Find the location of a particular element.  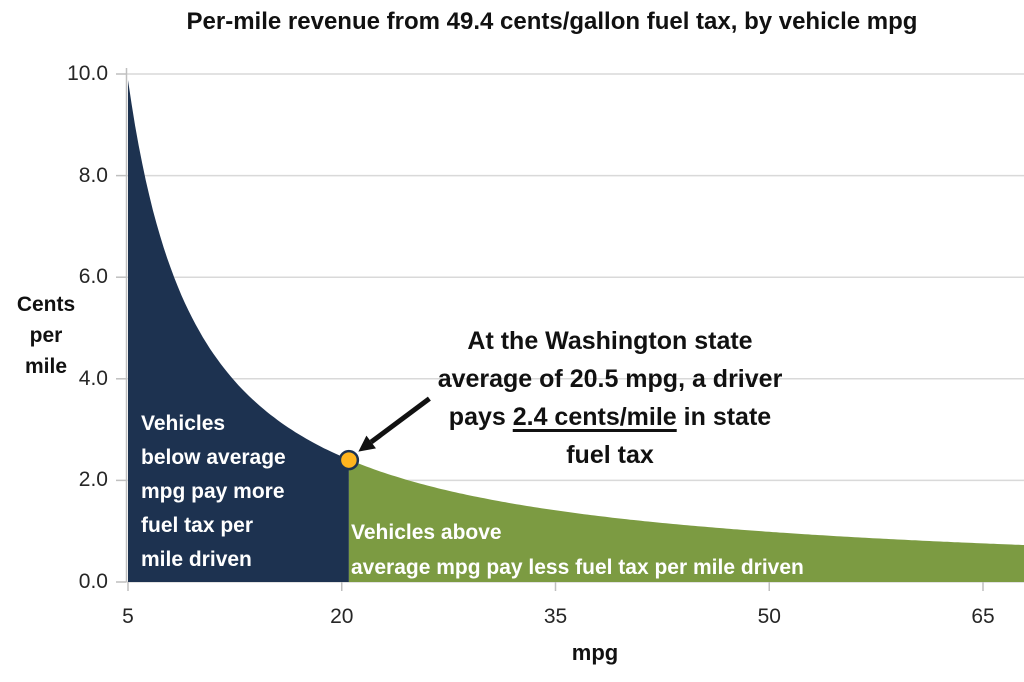

region-label-line: fuel tax per is located at coordinates (197, 525).